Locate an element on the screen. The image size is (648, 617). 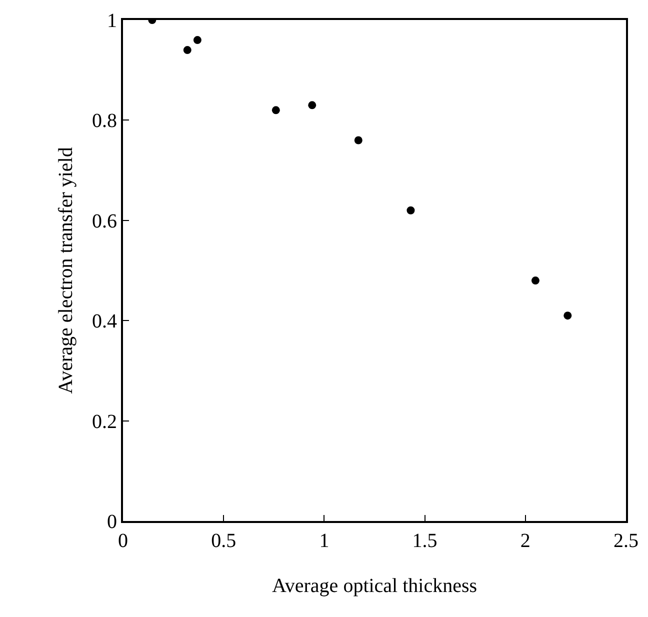
x-tick-label: 2 is located at coordinates (525, 541).